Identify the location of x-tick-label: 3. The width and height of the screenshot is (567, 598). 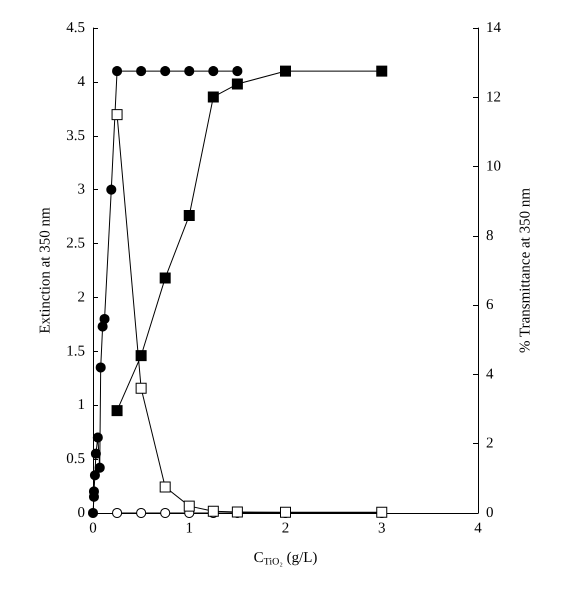
(382, 528).